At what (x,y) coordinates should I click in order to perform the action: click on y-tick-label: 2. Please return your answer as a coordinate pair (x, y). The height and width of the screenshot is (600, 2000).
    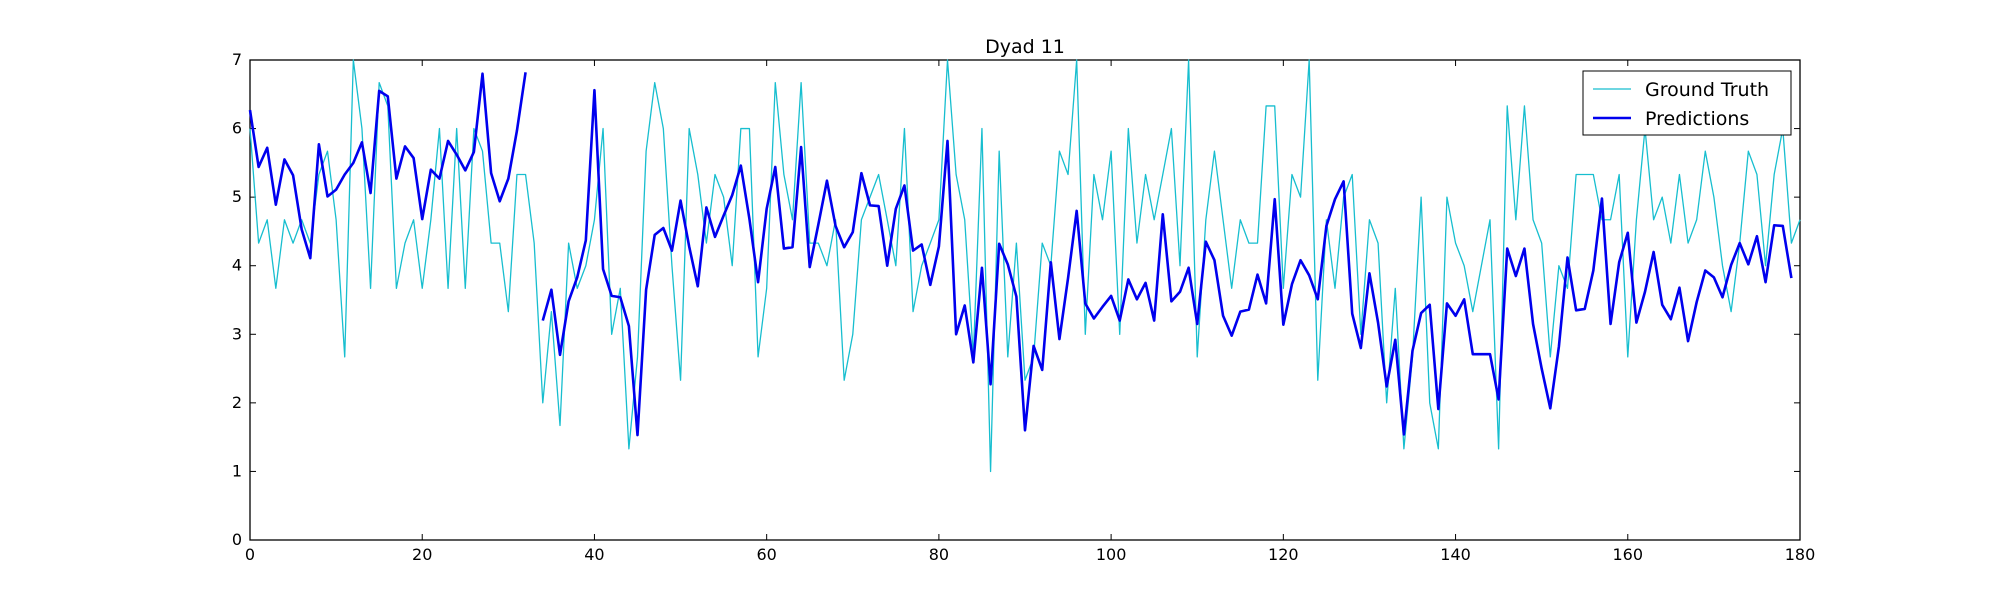
    Looking at the image, I should click on (237, 402).